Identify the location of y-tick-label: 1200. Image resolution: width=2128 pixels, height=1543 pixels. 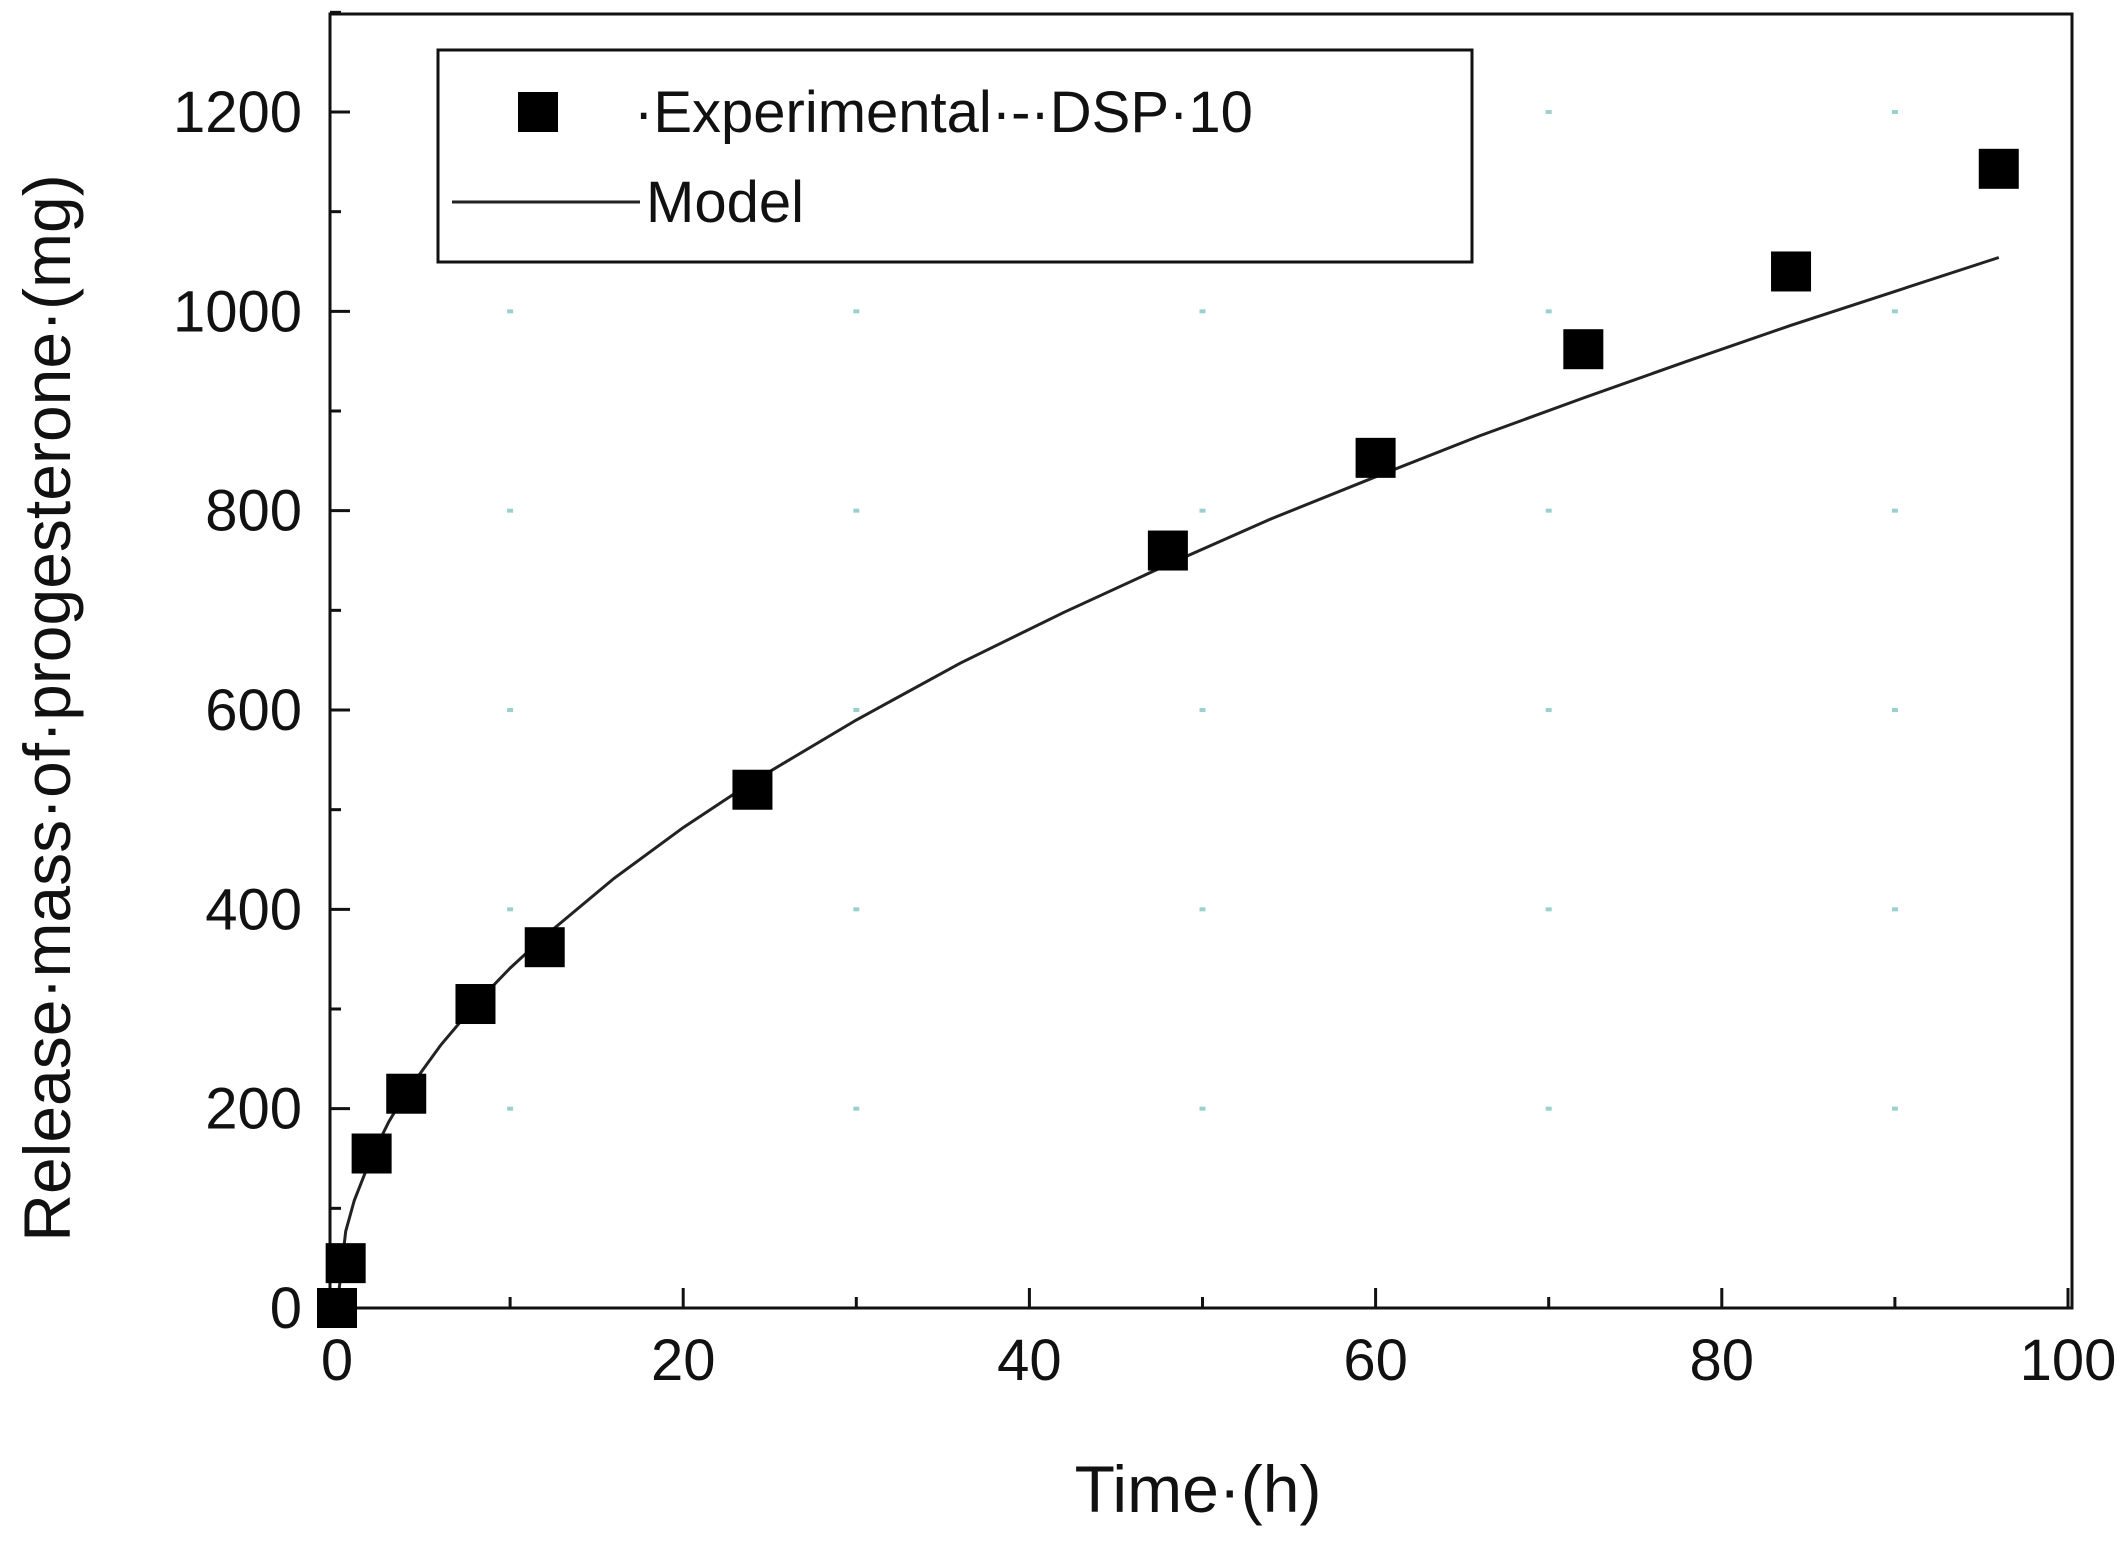
(237, 112).